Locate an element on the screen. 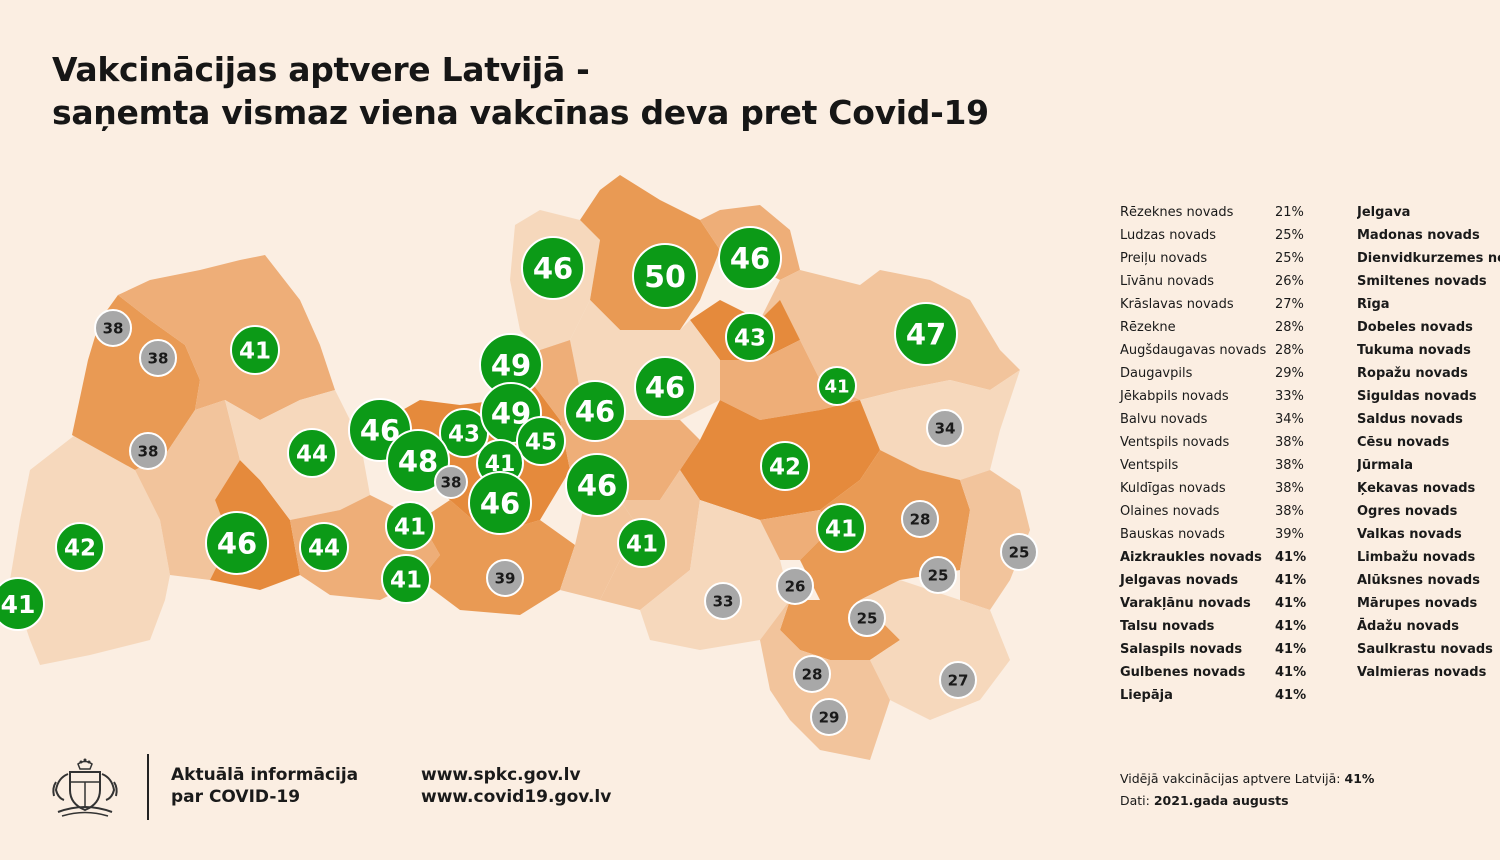 This screenshot has width=1500, height=860. coverage-row: Jēkabpils novads 33% is located at coordinates (1220, 396).